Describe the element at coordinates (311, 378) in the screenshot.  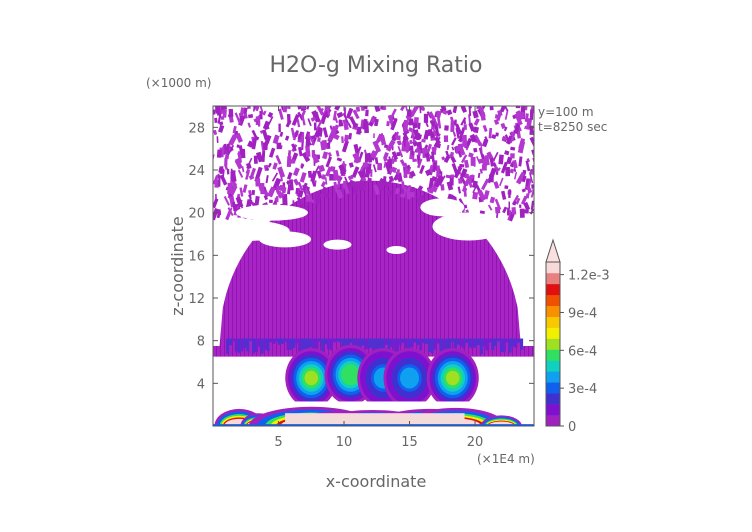
I see `convective-core` at that location.